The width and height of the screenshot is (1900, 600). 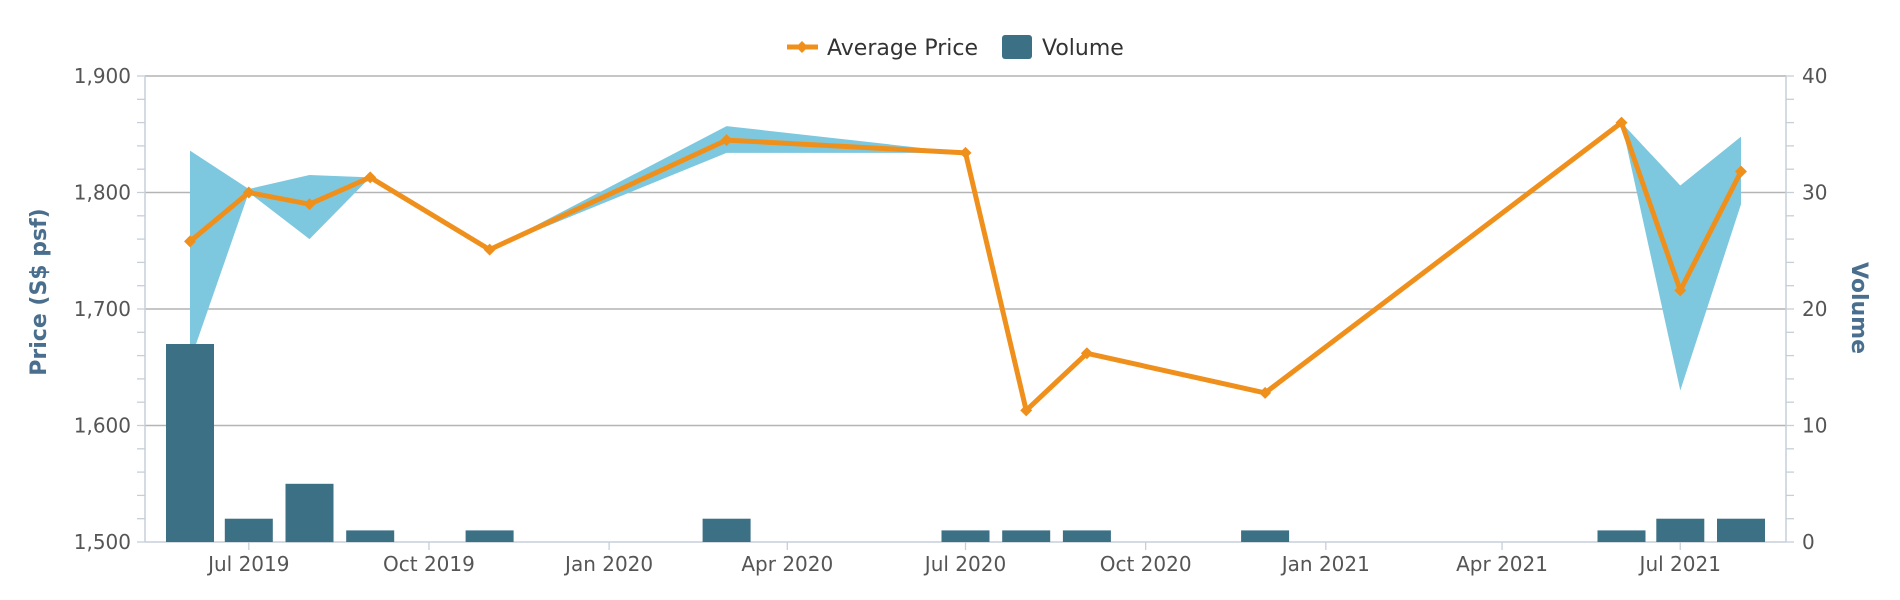 I want to click on legend-diamond-marker, so click(x=802, y=47).